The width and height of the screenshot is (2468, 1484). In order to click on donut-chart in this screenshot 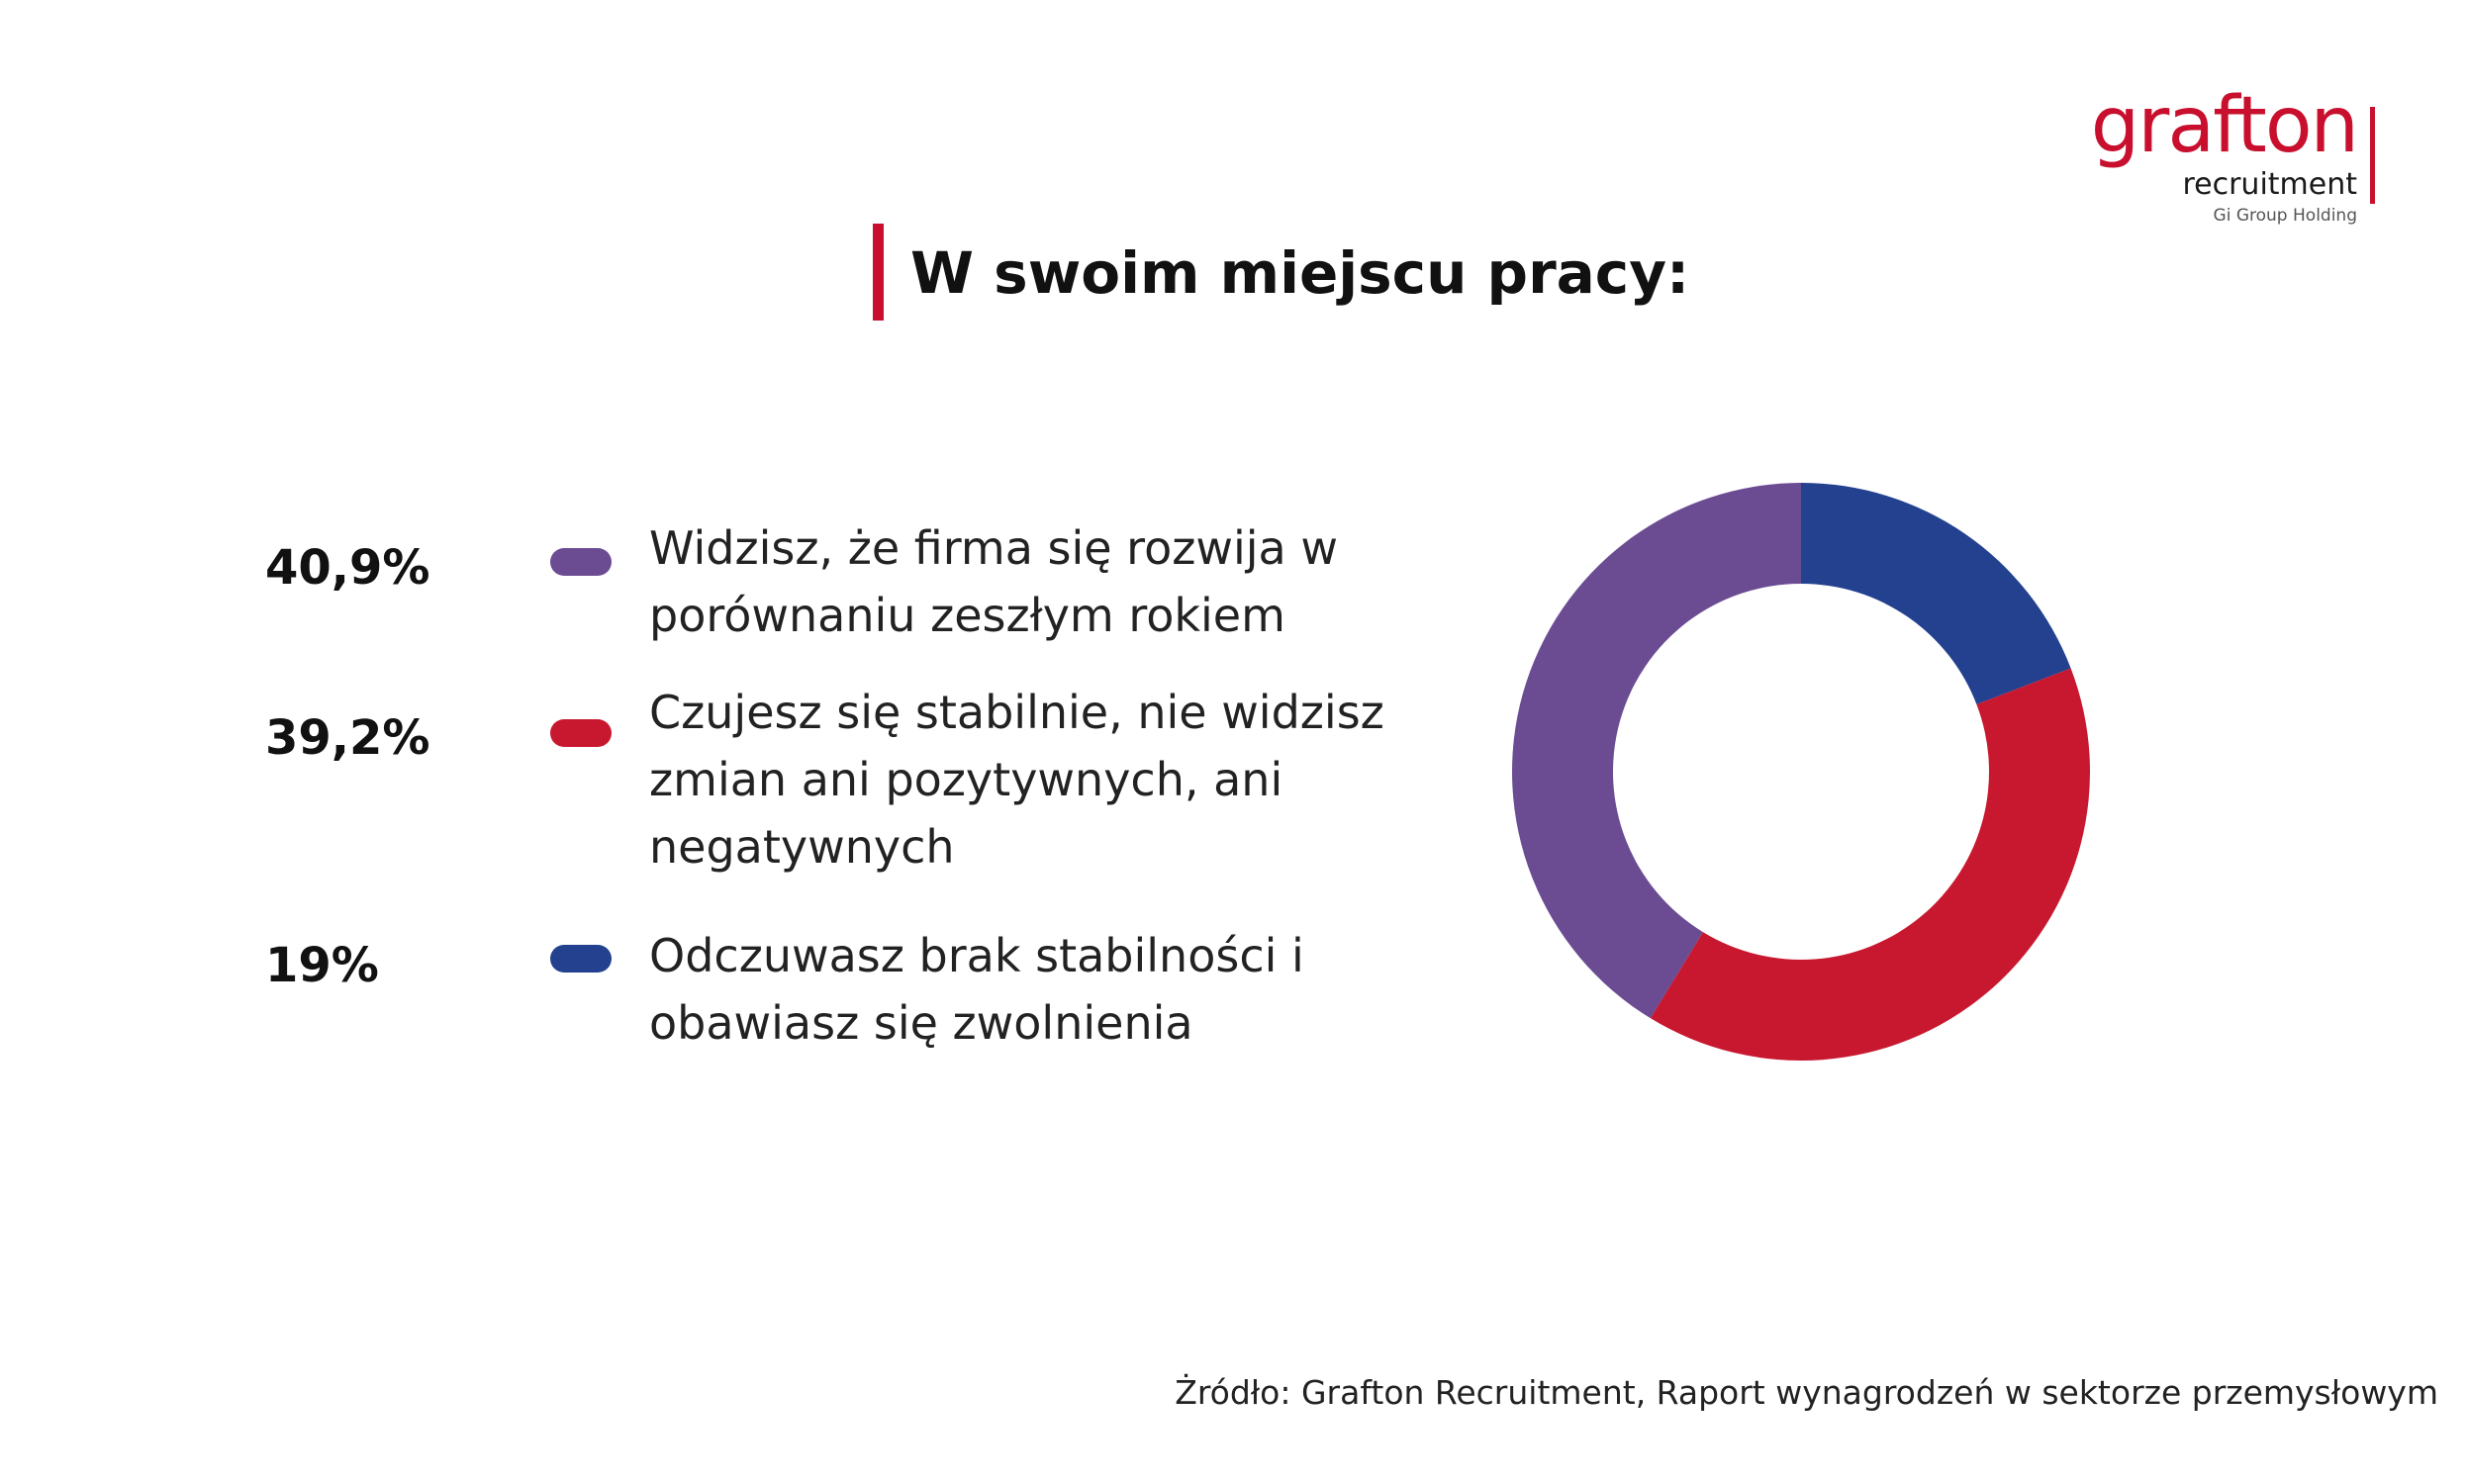, I will do `click(1801, 772)`.